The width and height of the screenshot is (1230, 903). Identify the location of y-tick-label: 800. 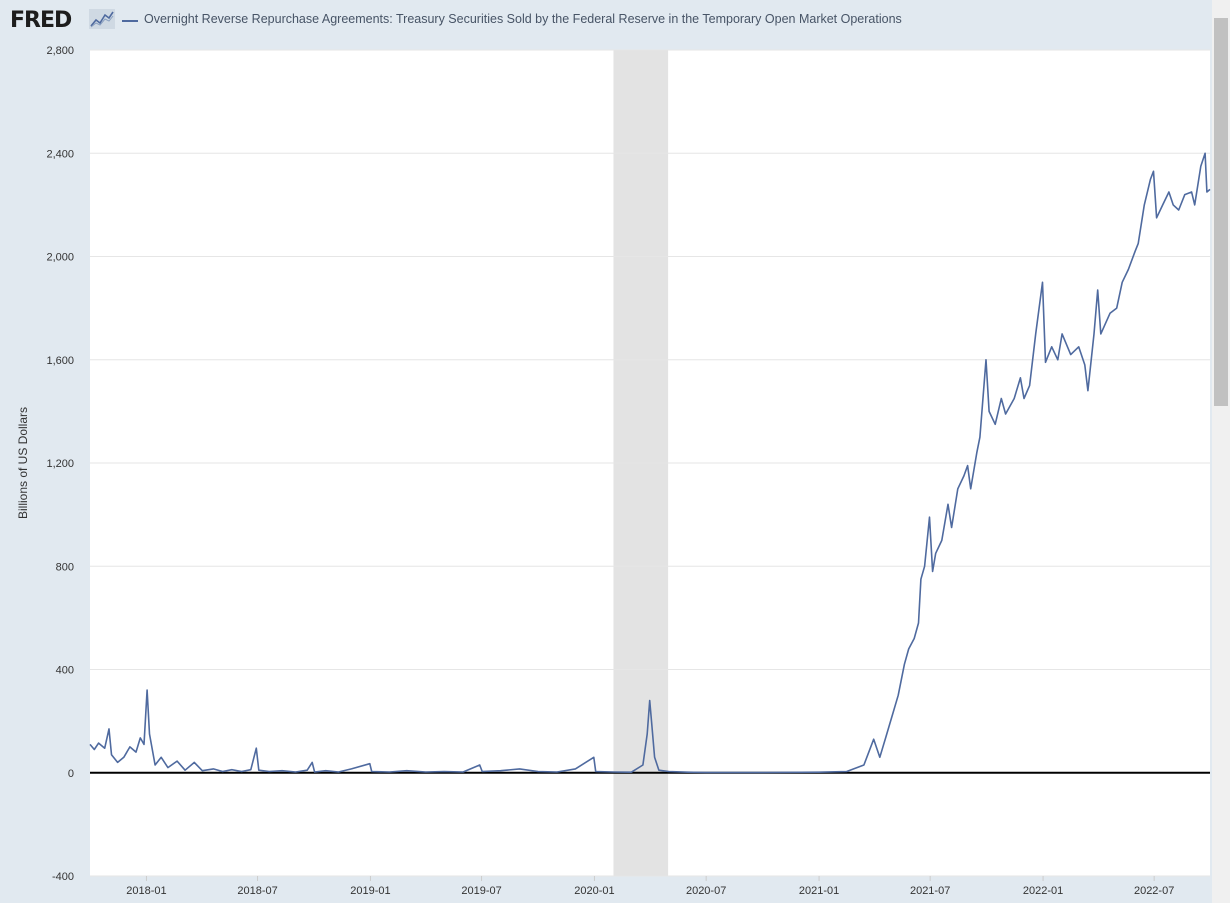
(65, 567).